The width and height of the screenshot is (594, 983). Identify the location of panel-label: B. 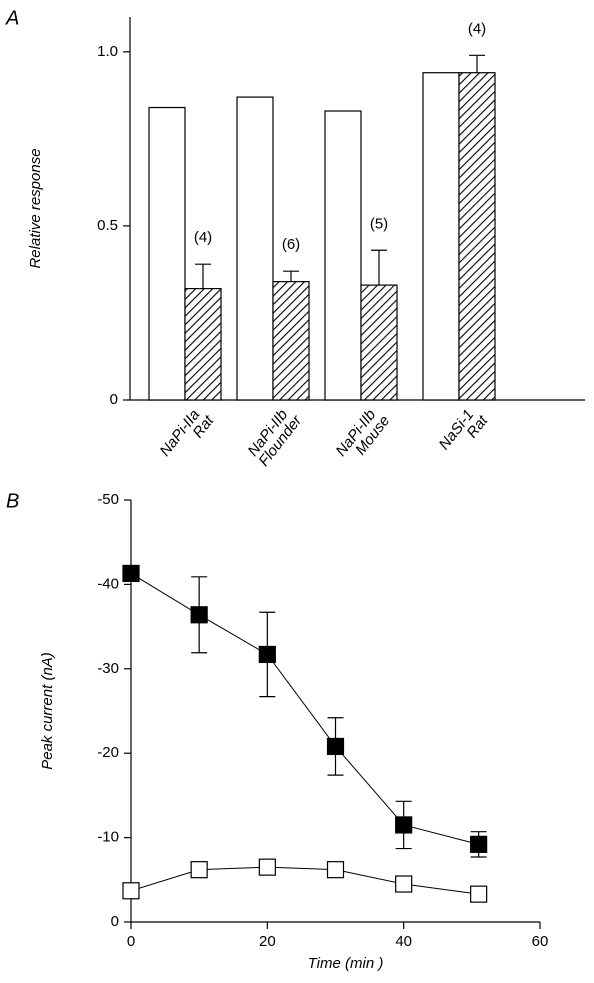
(12, 501).